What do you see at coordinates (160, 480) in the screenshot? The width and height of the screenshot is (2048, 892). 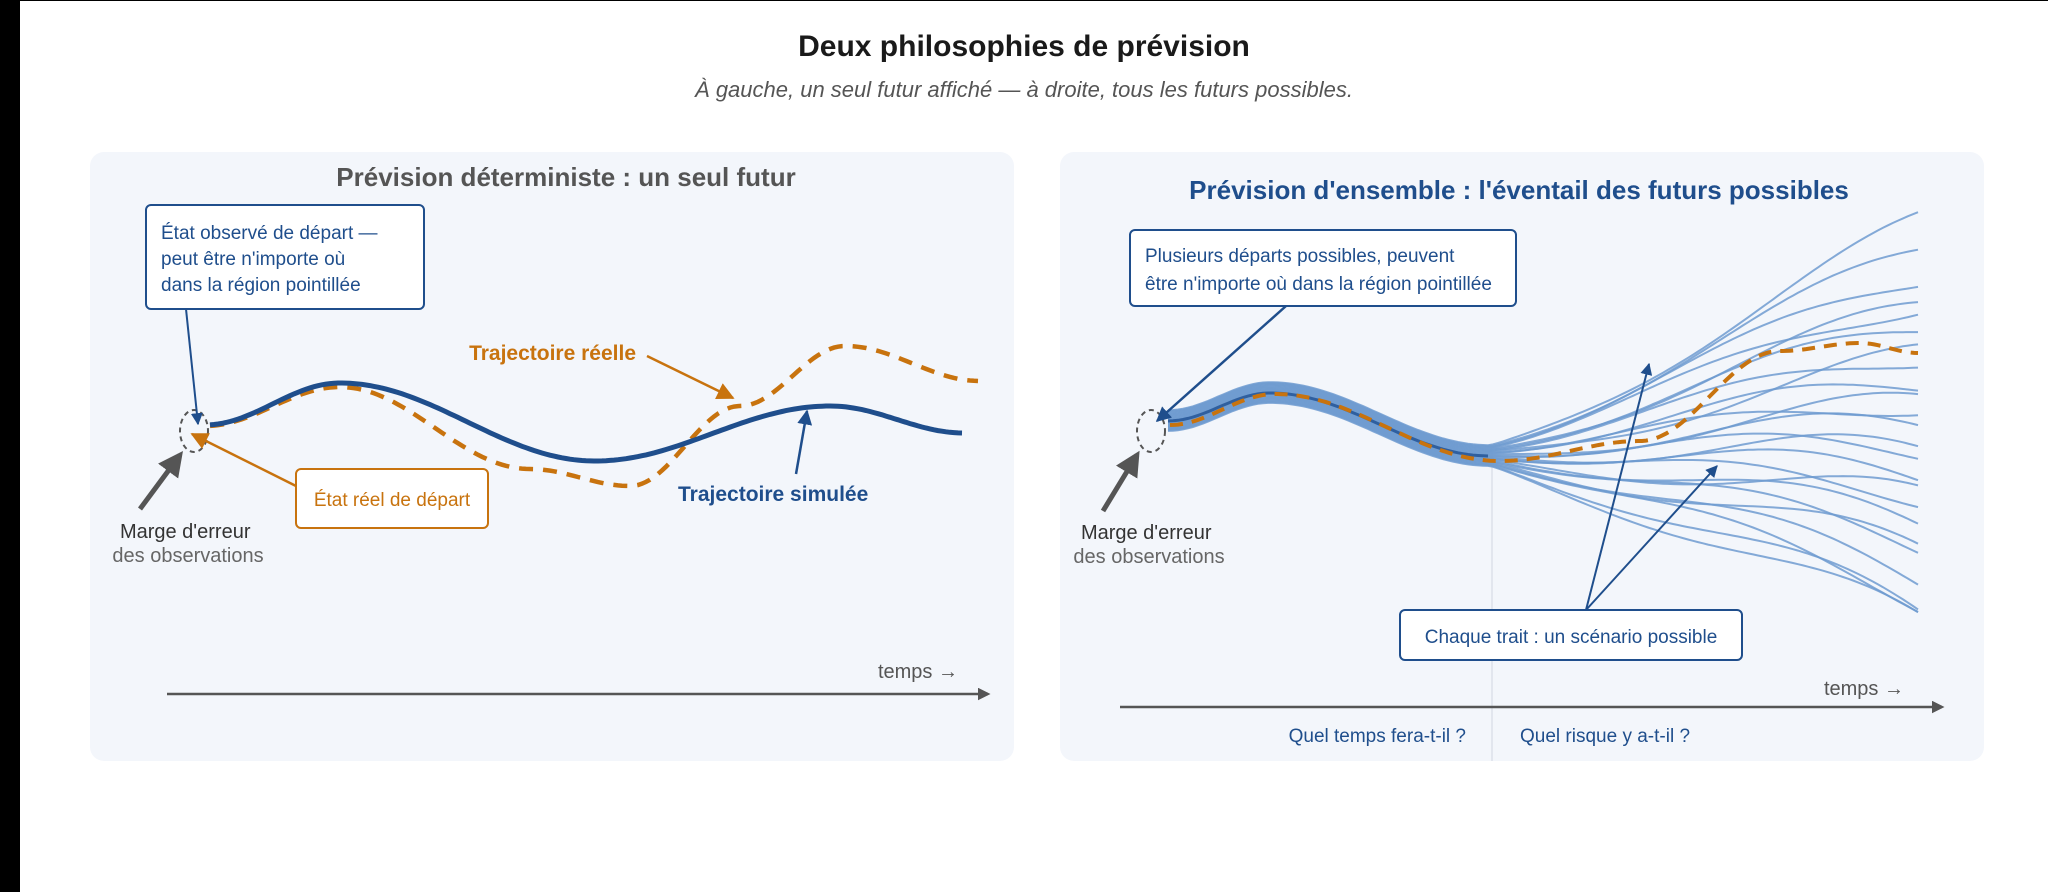 I see `left-error-margin-arrow` at bounding box center [160, 480].